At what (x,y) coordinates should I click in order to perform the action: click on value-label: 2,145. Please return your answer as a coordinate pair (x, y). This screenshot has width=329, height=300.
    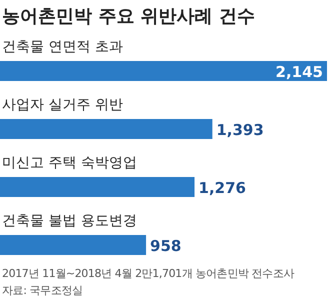
    Looking at the image, I should click on (299, 72).